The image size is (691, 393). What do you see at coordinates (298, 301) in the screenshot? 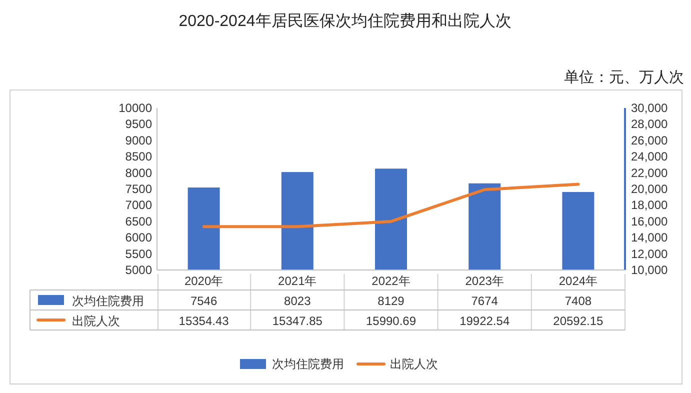
I see `data-label: 8023` at bounding box center [298, 301].